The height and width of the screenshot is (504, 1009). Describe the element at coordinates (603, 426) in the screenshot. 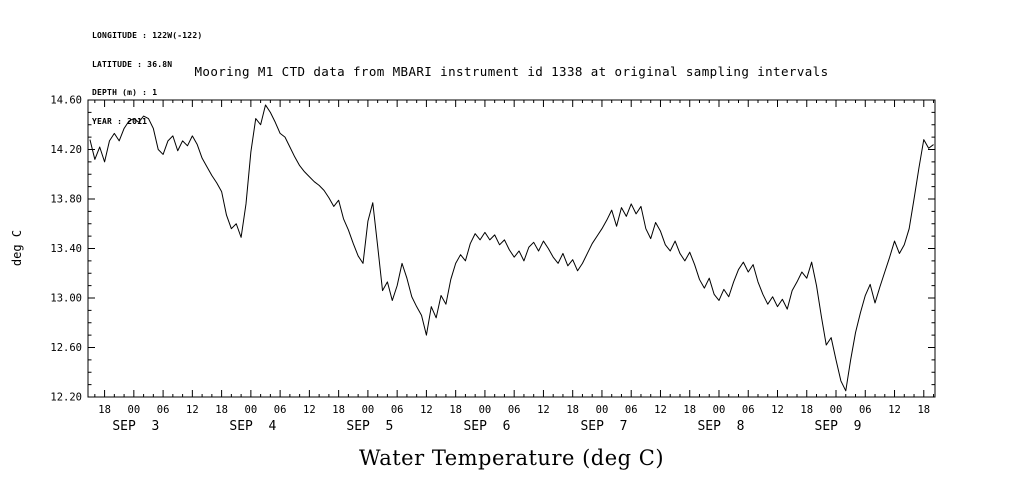

I see `day-label: SEP 7` at that location.